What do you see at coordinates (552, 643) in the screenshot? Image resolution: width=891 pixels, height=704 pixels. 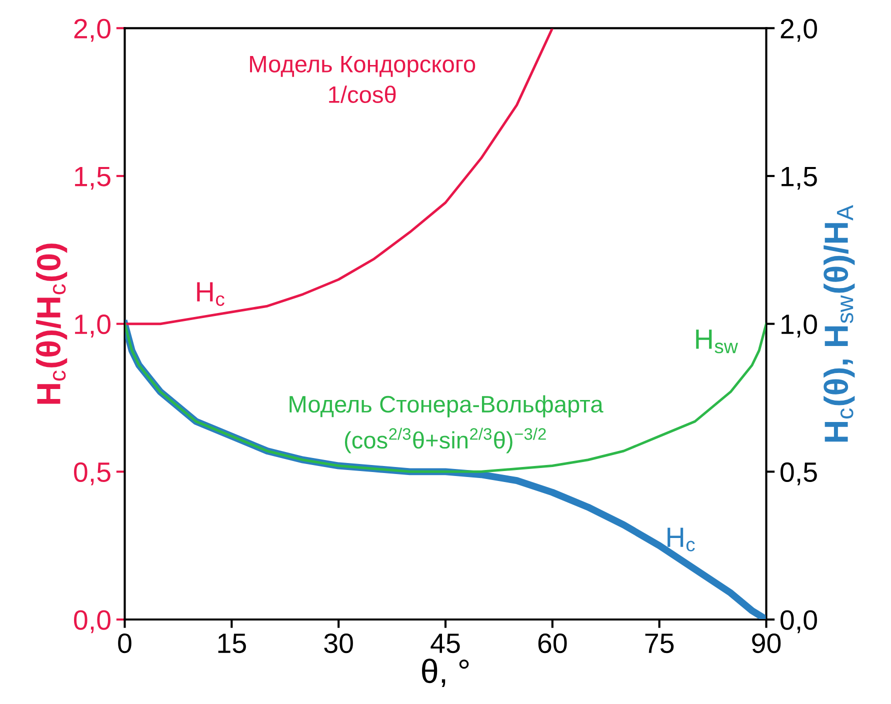 I see `x-tick-label: 60` at bounding box center [552, 643].